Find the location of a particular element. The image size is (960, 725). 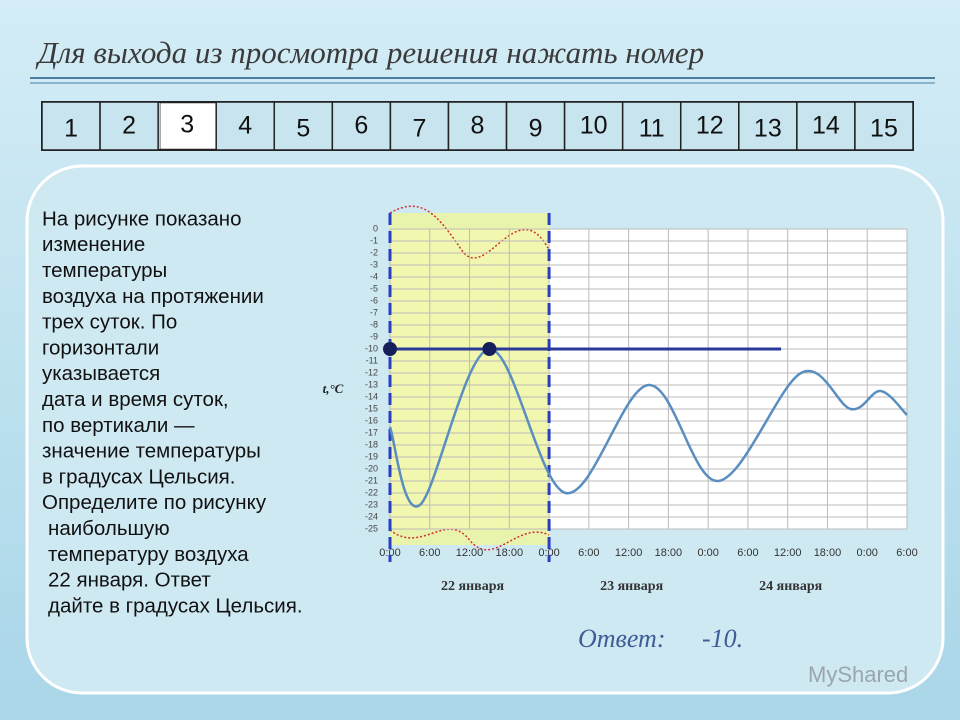

nav-label: 5 is located at coordinates (303, 129).